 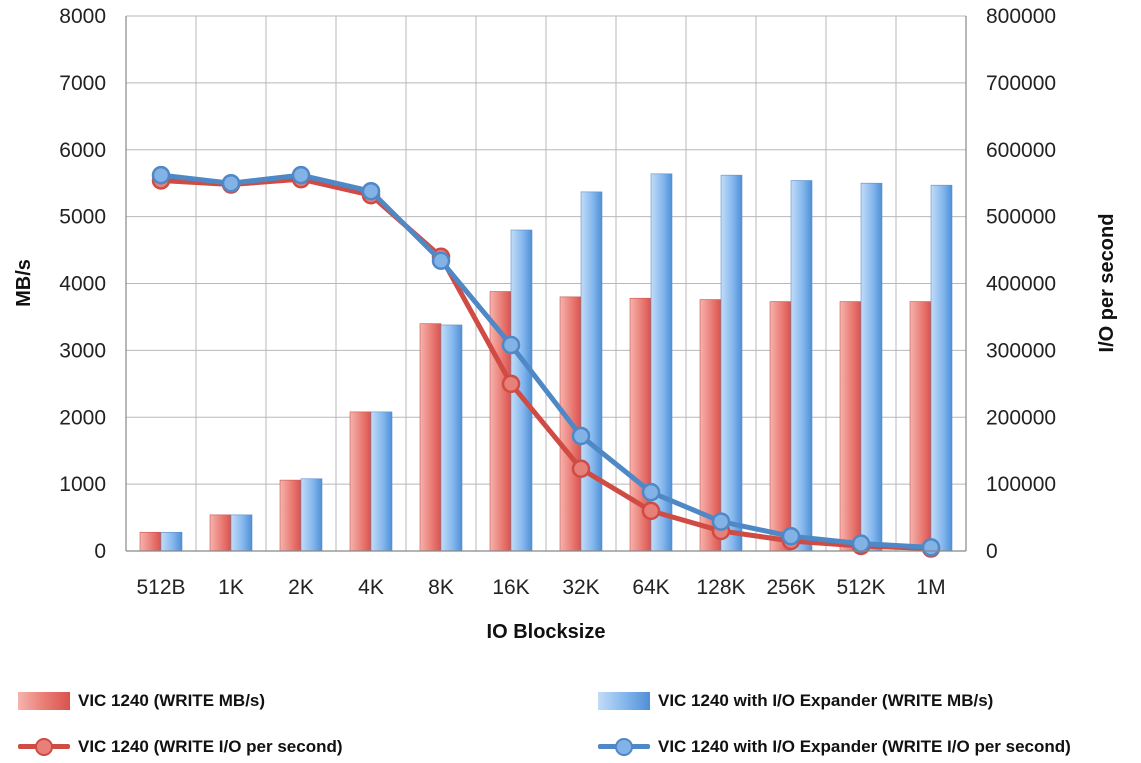 I want to click on y2-axis-title: I/O per second, so click(x=1107, y=283).